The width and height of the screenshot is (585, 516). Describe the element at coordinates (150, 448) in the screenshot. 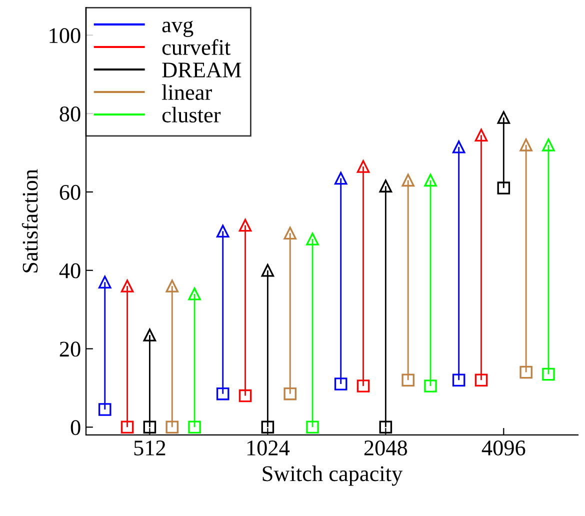

I see `x-tick-label: 512` at that location.